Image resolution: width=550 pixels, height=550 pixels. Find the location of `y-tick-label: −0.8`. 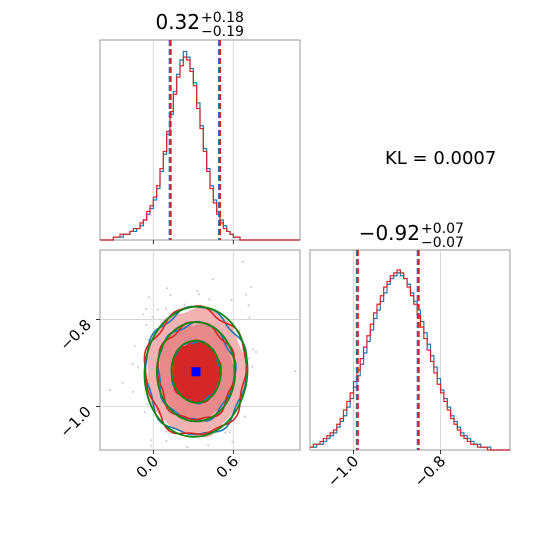

y-tick-label: −0.8 is located at coordinates (75, 335).